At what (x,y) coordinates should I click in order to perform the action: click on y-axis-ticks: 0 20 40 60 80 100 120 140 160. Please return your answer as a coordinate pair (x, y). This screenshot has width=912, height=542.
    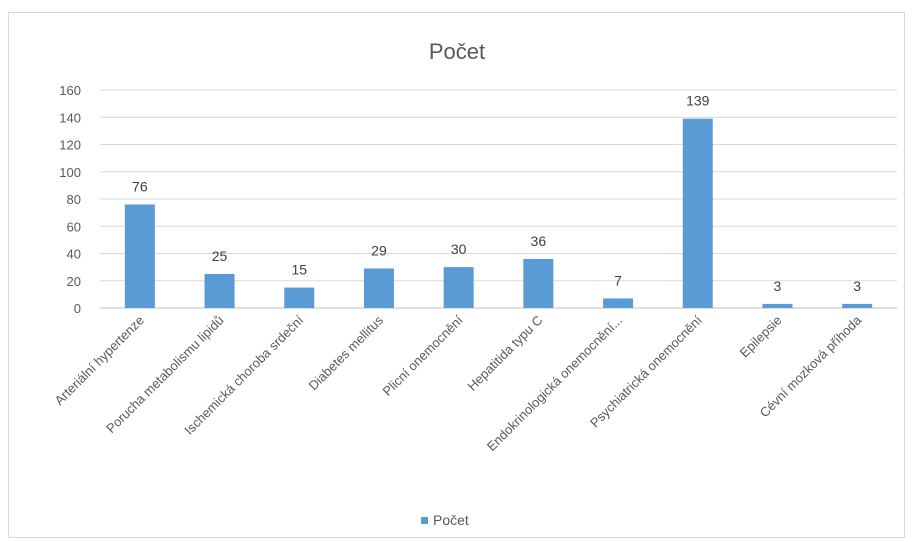
    Looking at the image, I should click on (70, 199).